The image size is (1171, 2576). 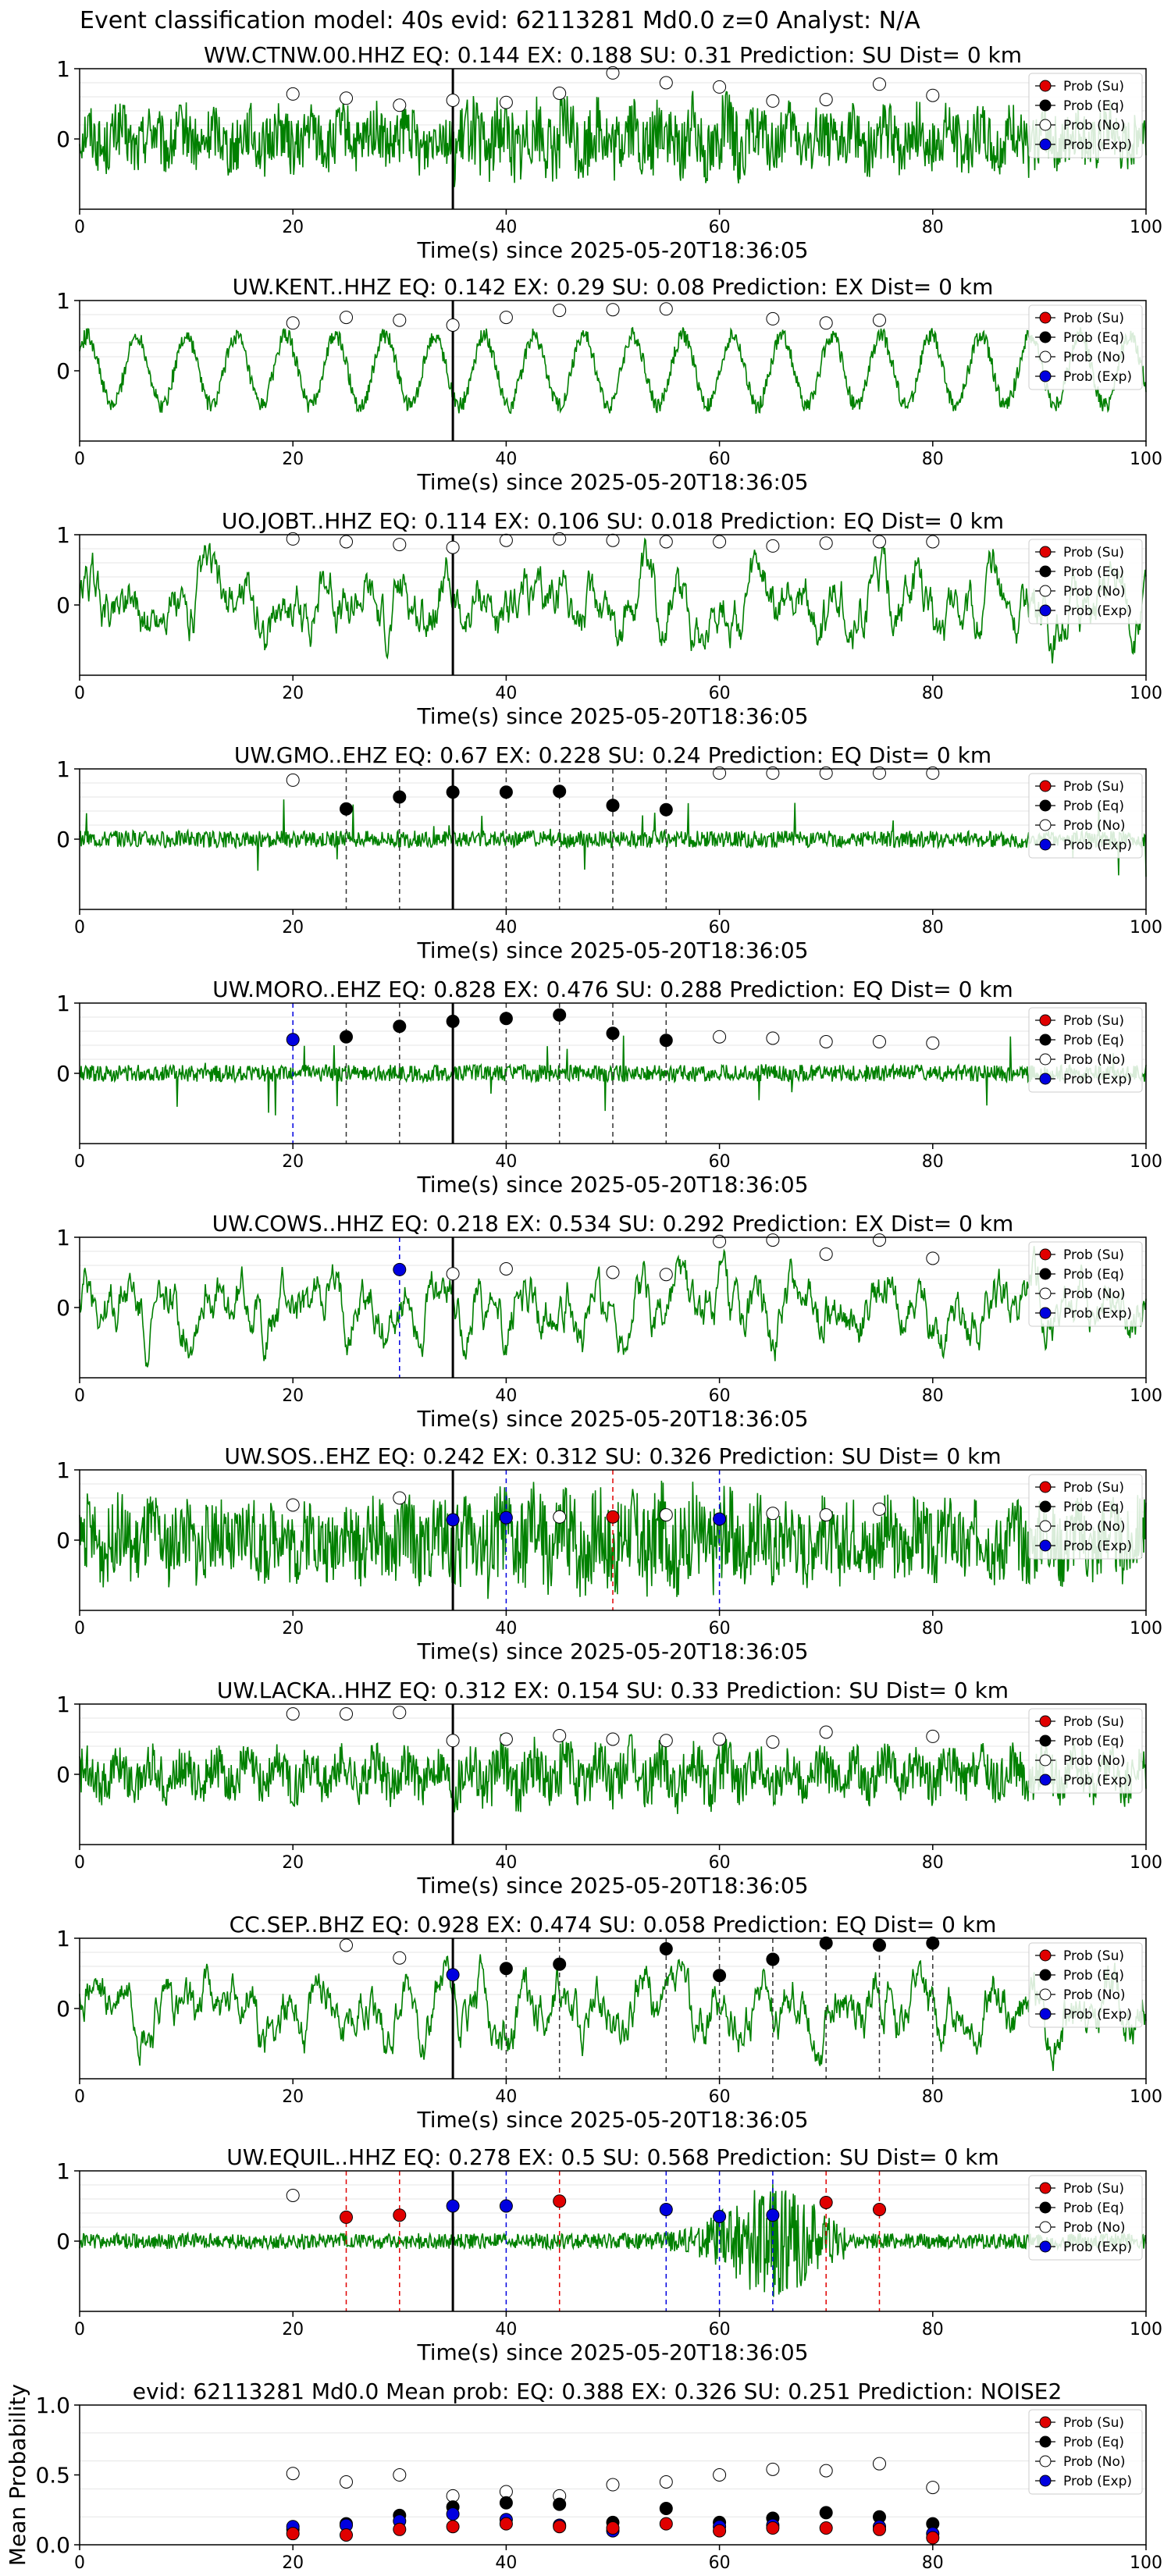 What do you see at coordinates (1093, 2189) in the screenshot?
I see `legend-label: Prob (Su)` at bounding box center [1093, 2189].